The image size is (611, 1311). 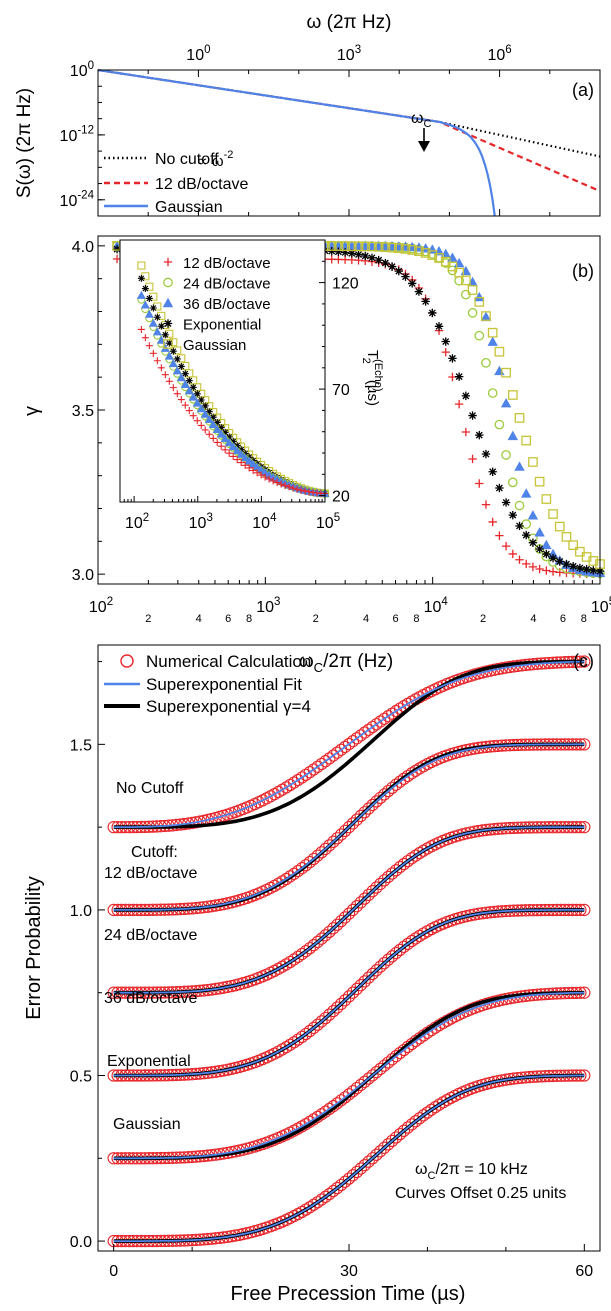 I want to click on panel-b-xlabel: ωC/2π (Hz), so click(x=346, y=663).